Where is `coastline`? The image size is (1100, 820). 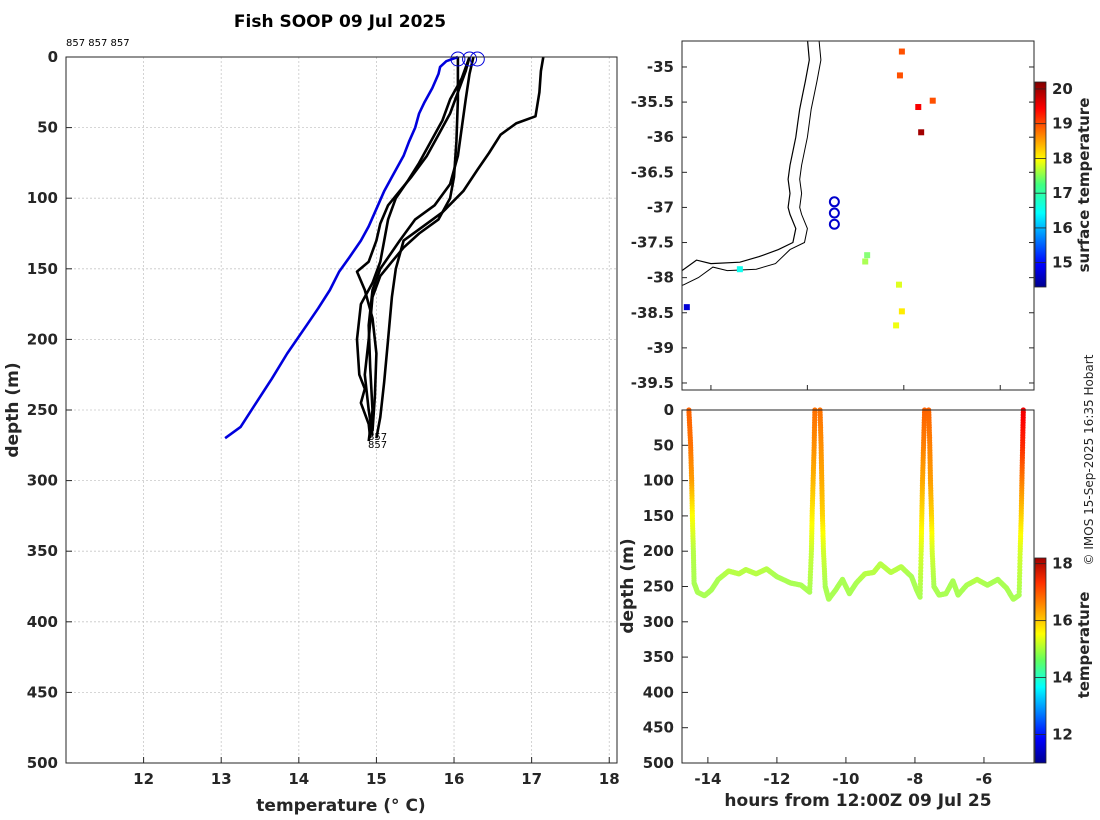 coastline is located at coordinates (752, 163).